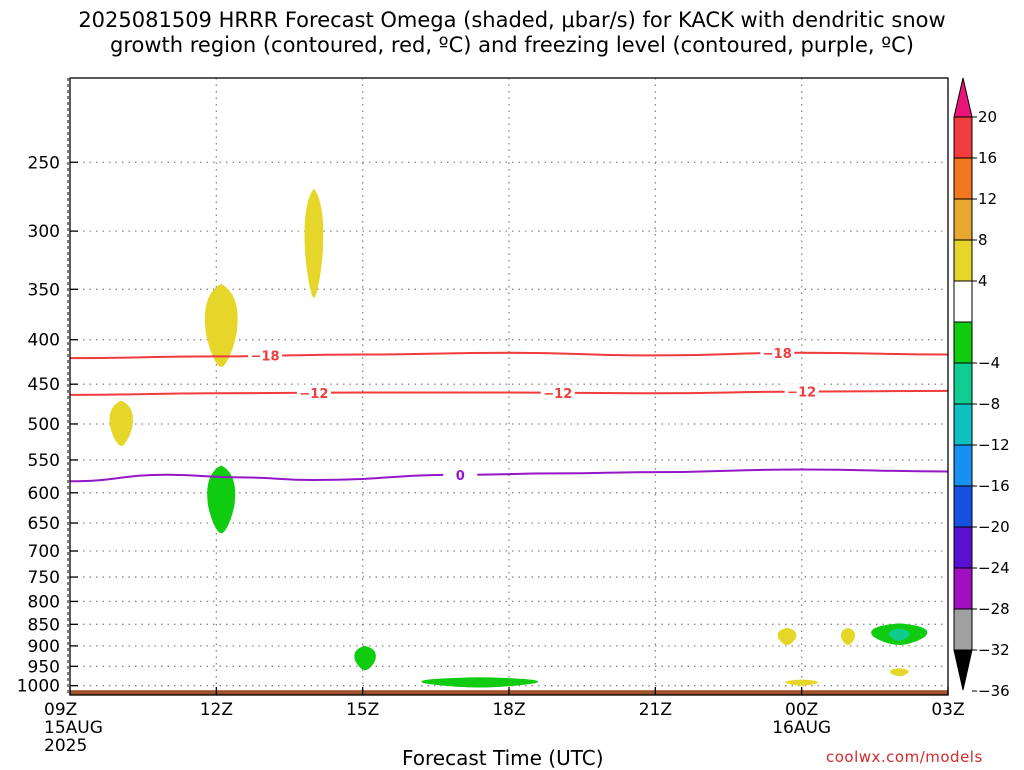 This screenshot has height=770, width=1024. What do you see at coordinates (60, 710) in the screenshot?
I see `x-tick-label: 09Z` at bounding box center [60, 710].